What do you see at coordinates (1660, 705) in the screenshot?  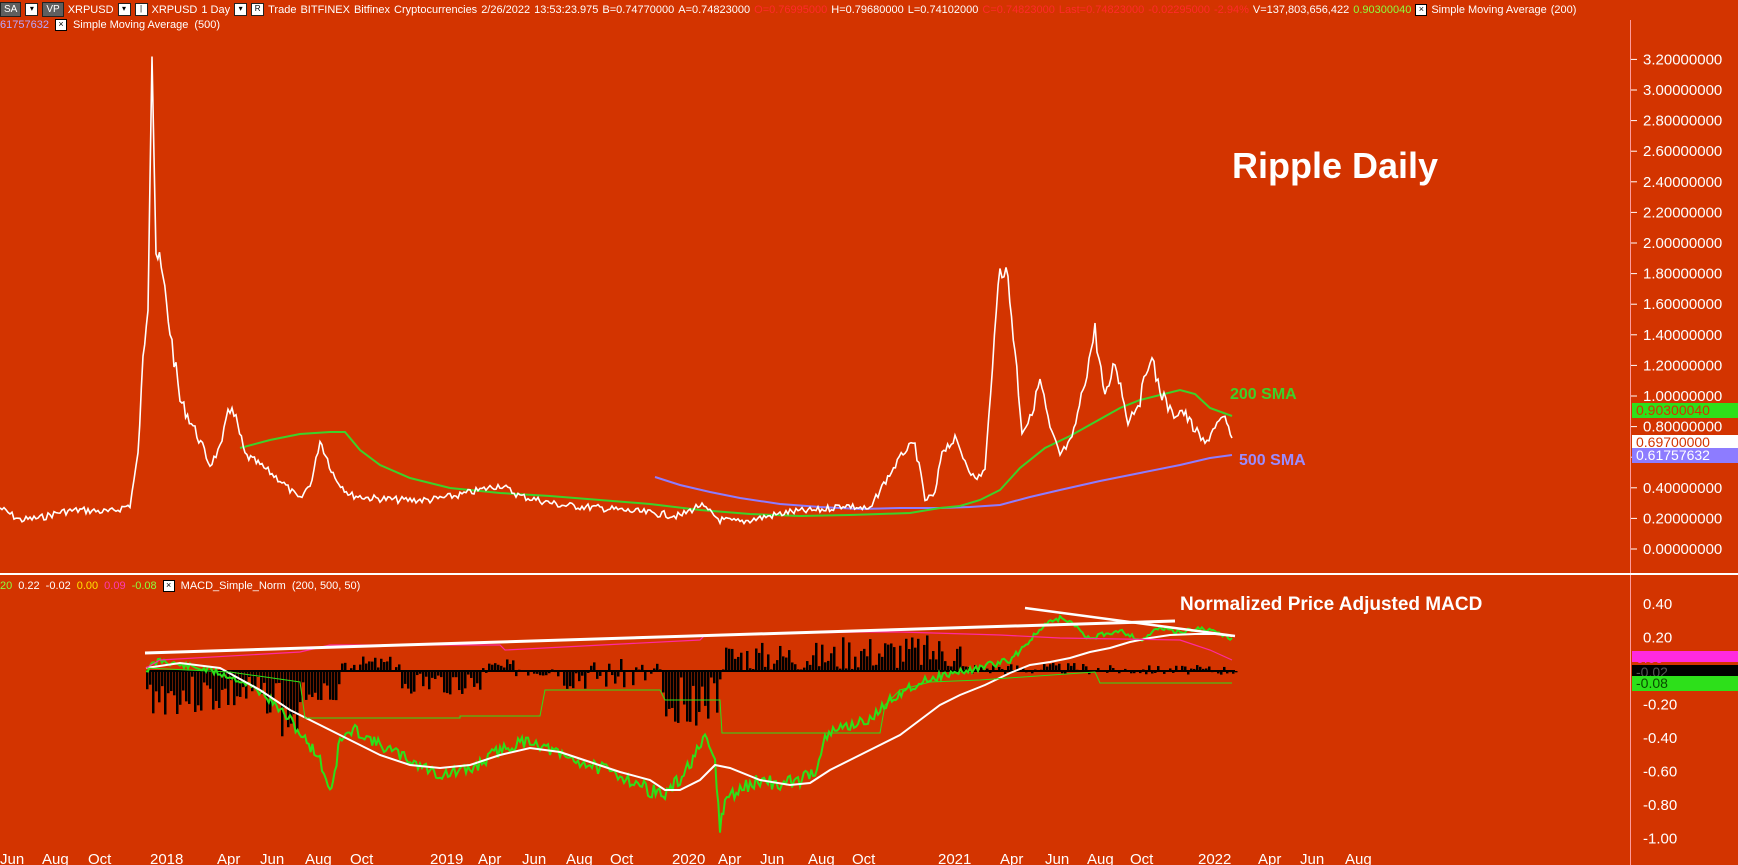 I see `macd-tick-label: -0.20` at bounding box center [1660, 705].